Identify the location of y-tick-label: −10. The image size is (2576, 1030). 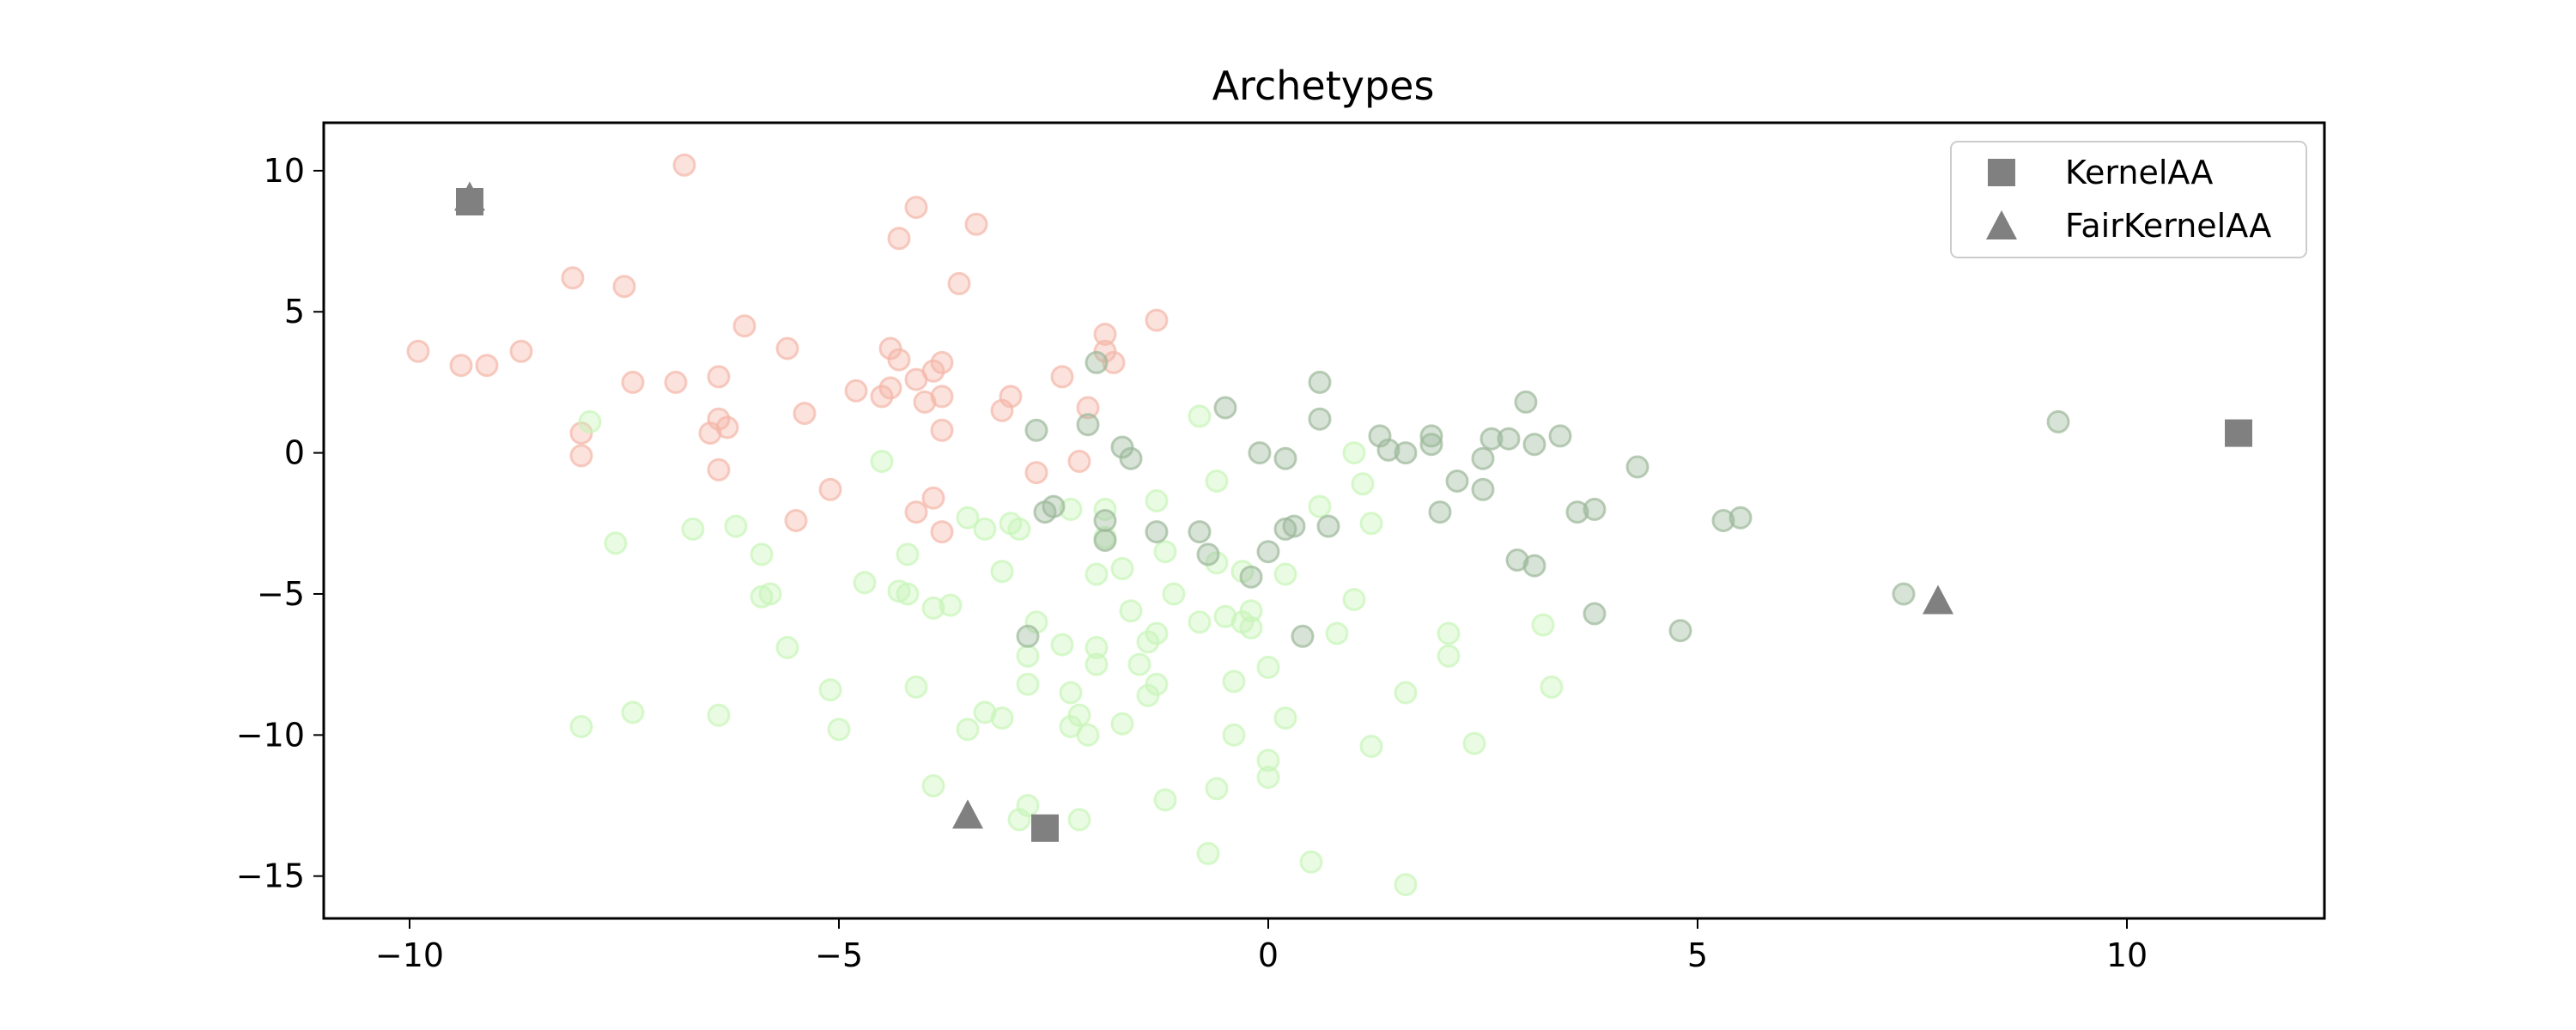
(270, 735).